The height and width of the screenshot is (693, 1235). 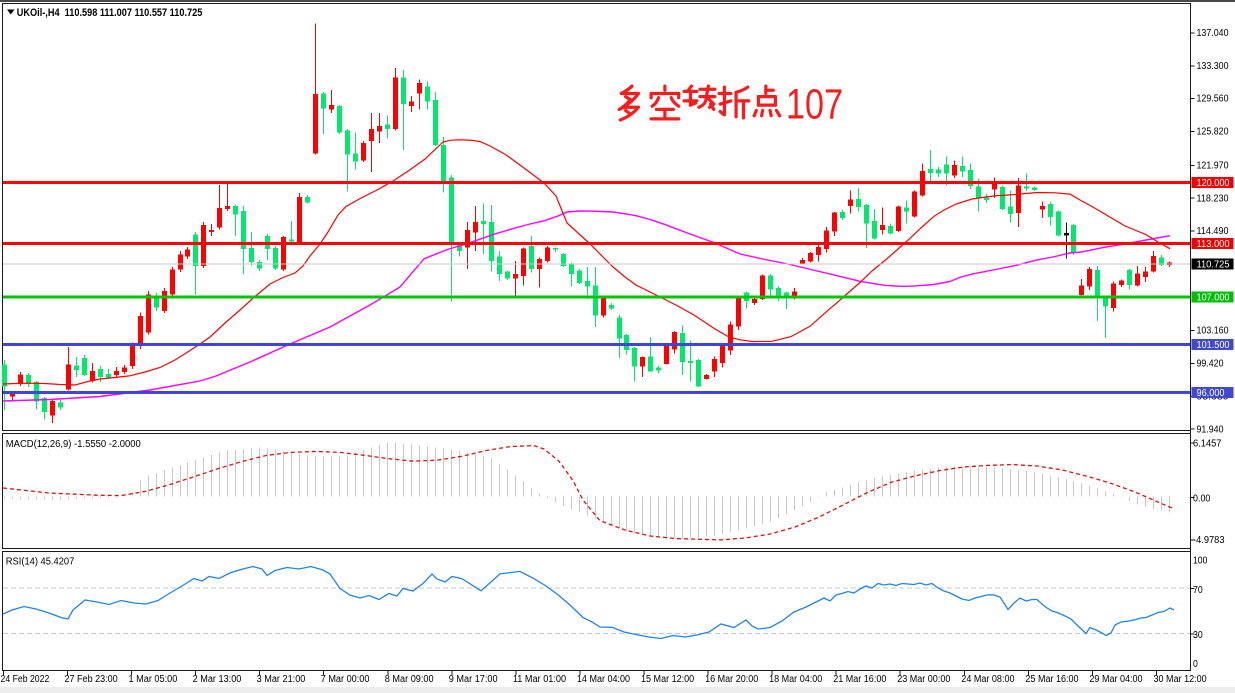 I want to click on svg-text: 133.300, so click(x=1213, y=66).